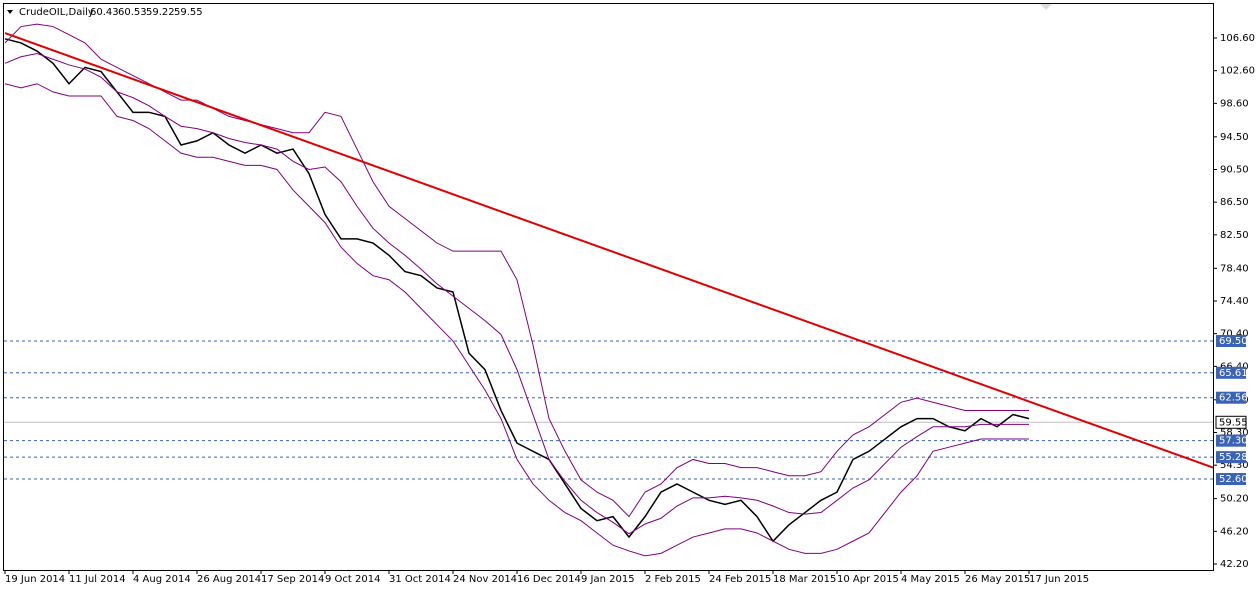 The height and width of the screenshot is (589, 1257). I want to click on x-tick-label: 16 Dec 2014, so click(549, 579).